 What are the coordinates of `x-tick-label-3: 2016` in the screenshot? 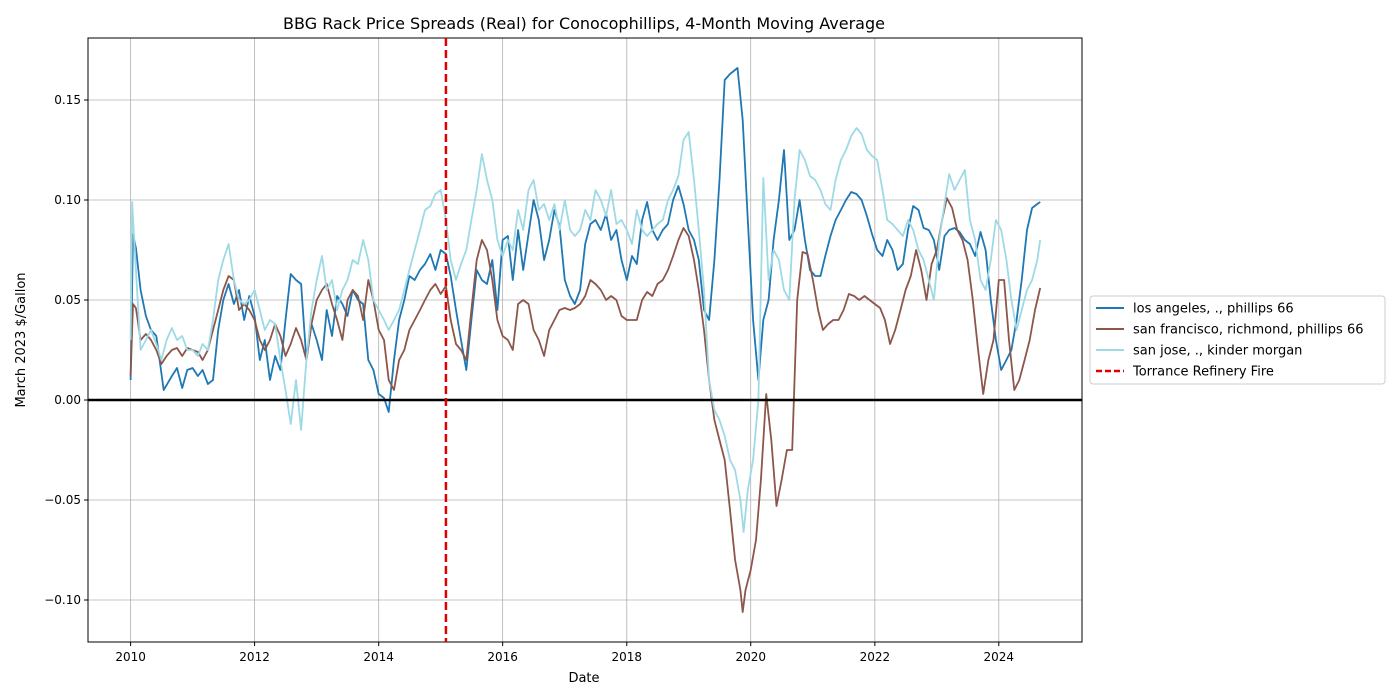 It's located at (502, 657).